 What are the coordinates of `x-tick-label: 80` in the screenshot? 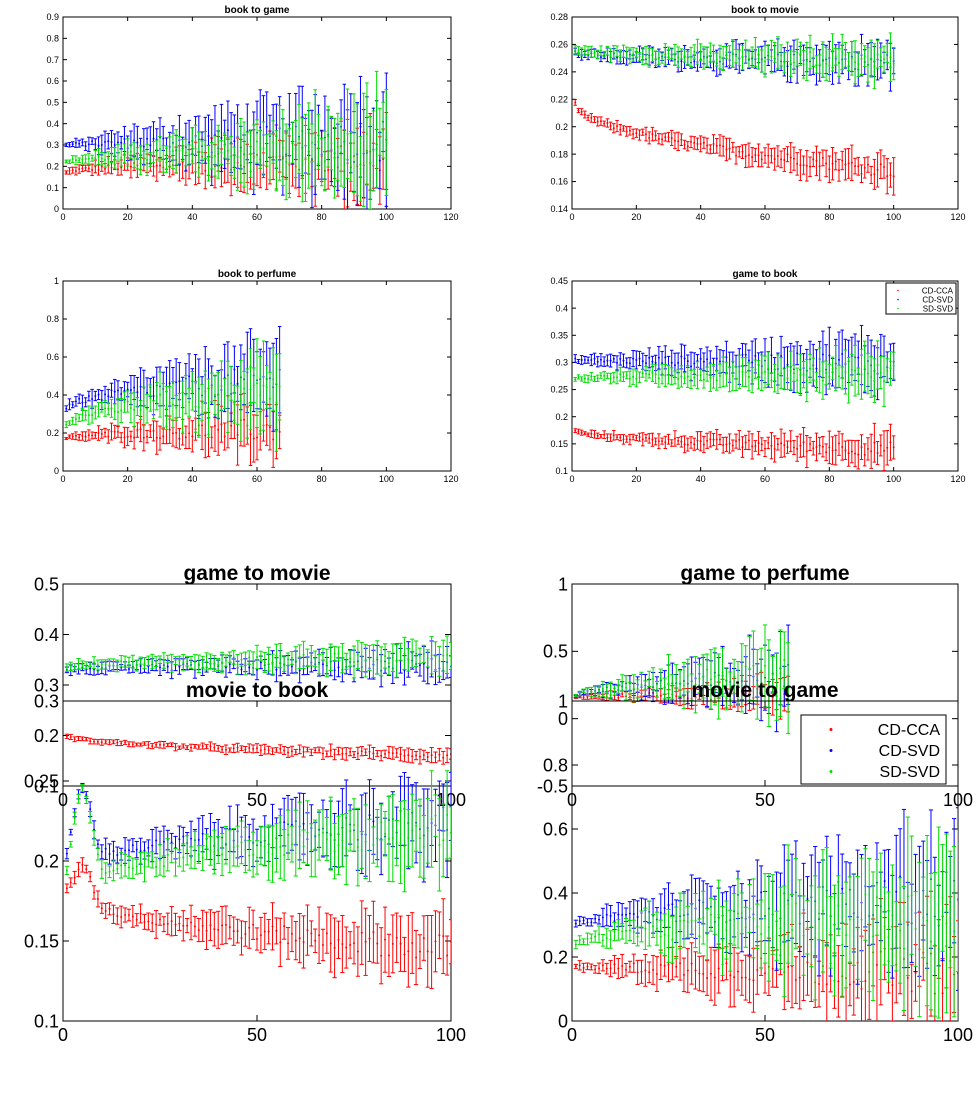 It's located at (829, 479).